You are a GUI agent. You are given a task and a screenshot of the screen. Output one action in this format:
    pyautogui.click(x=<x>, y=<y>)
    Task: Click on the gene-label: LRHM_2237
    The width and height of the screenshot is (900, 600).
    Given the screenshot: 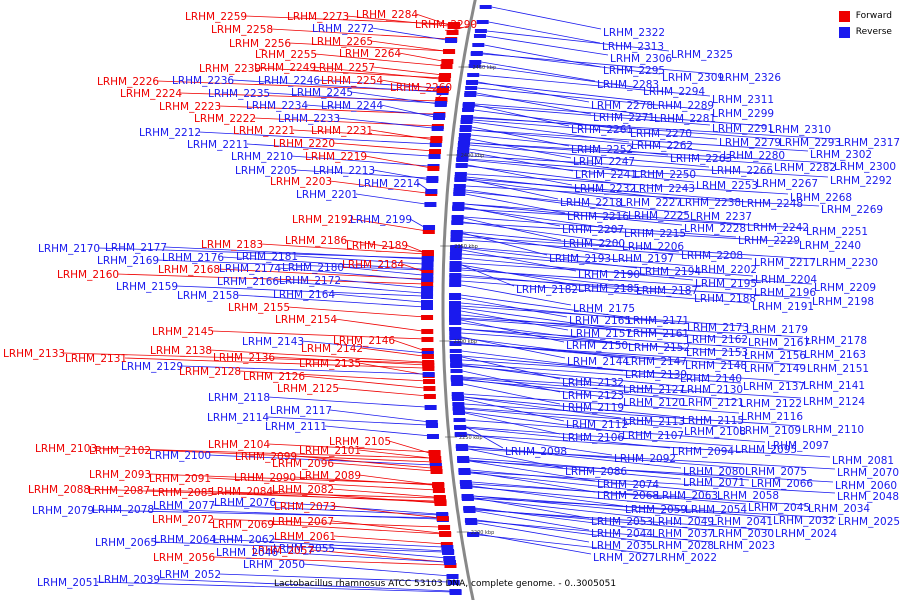 What is the action you would take?
    pyautogui.click(x=721, y=217)
    